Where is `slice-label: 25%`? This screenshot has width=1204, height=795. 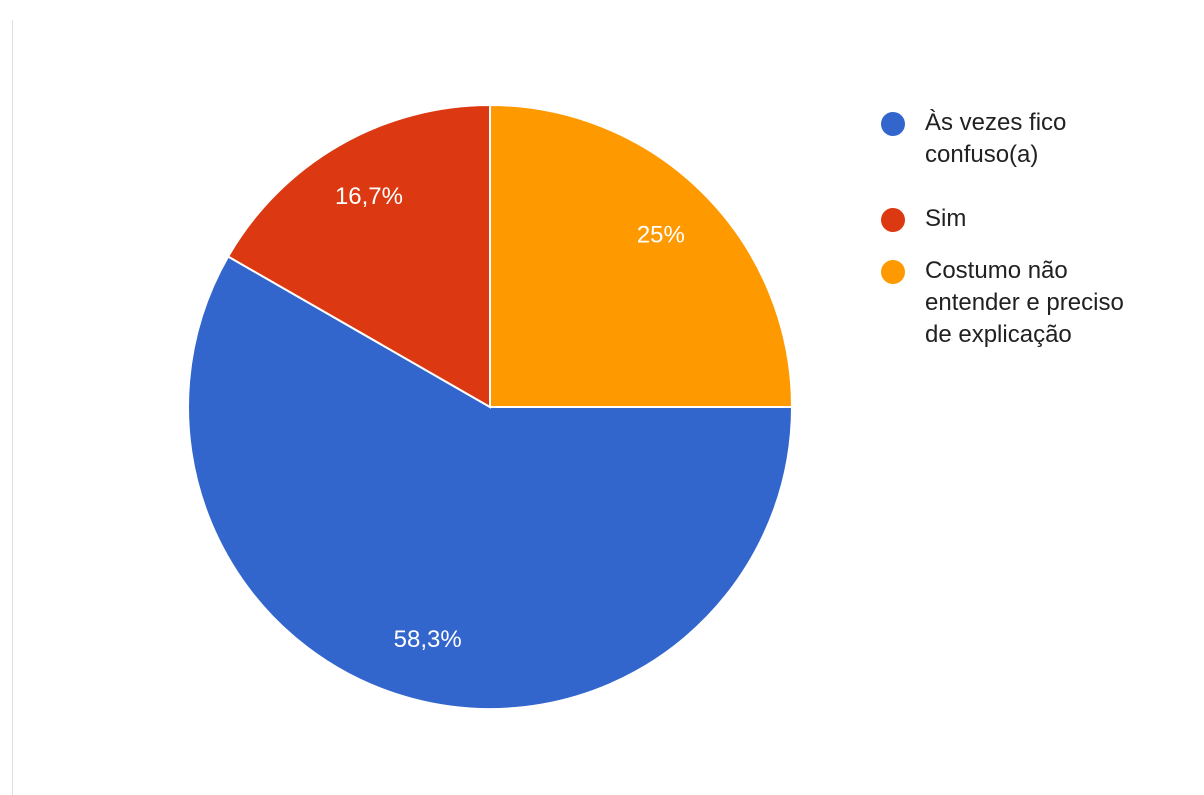
slice-label: 25% is located at coordinates (661, 235).